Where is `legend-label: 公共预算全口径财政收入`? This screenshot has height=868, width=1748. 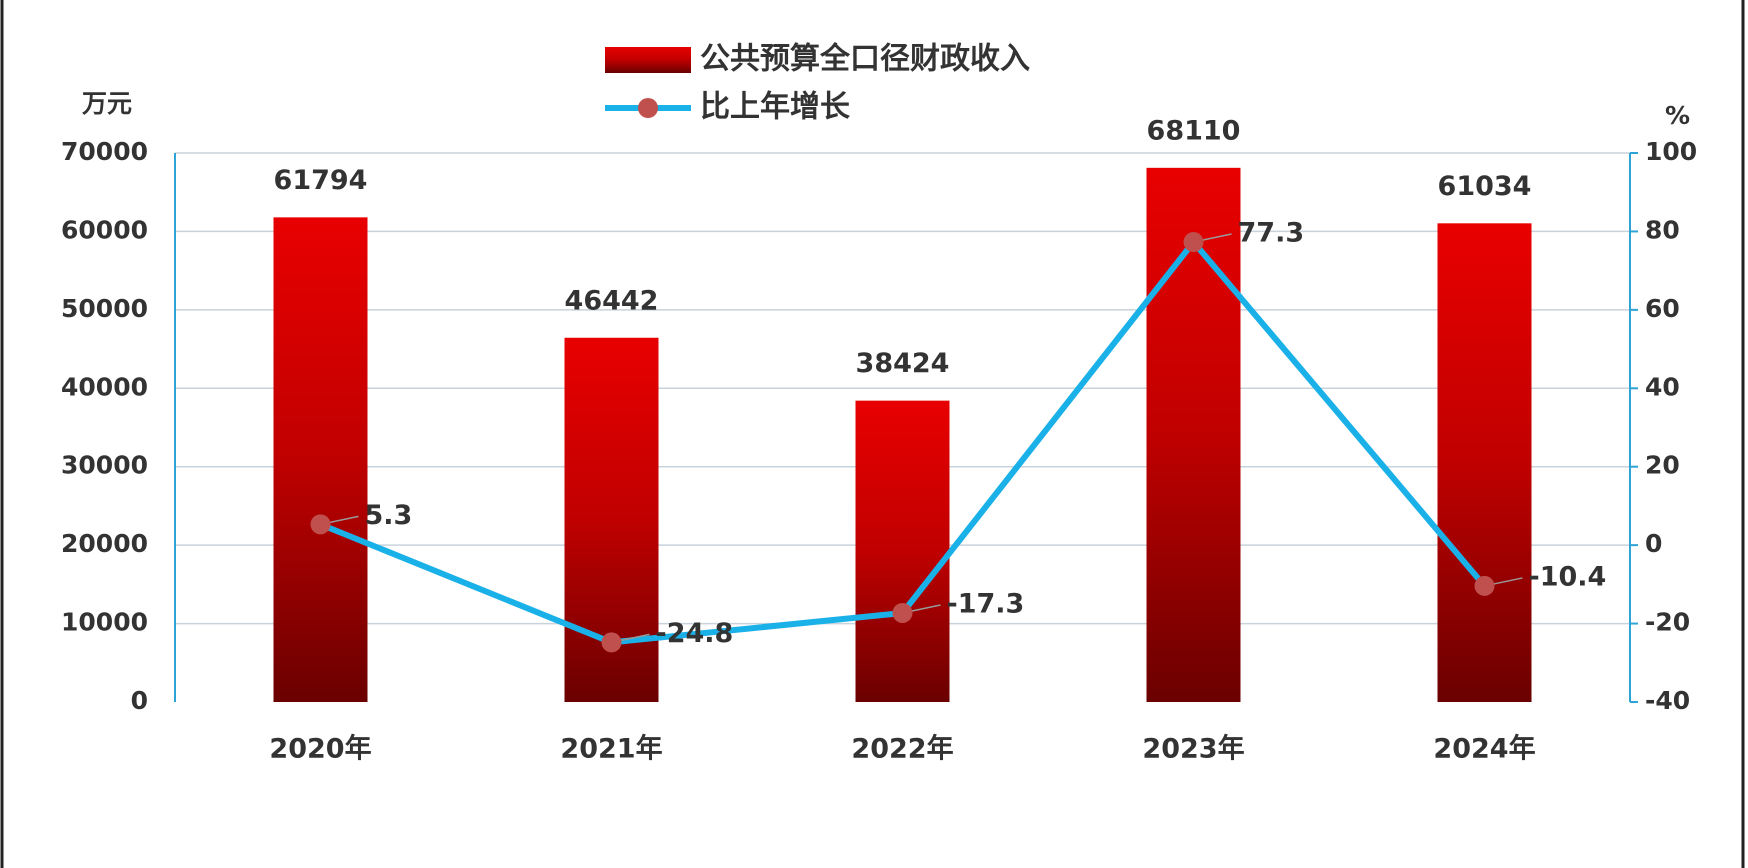 legend-label: 公共预算全口径财政收入 is located at coordinates (865, 59).